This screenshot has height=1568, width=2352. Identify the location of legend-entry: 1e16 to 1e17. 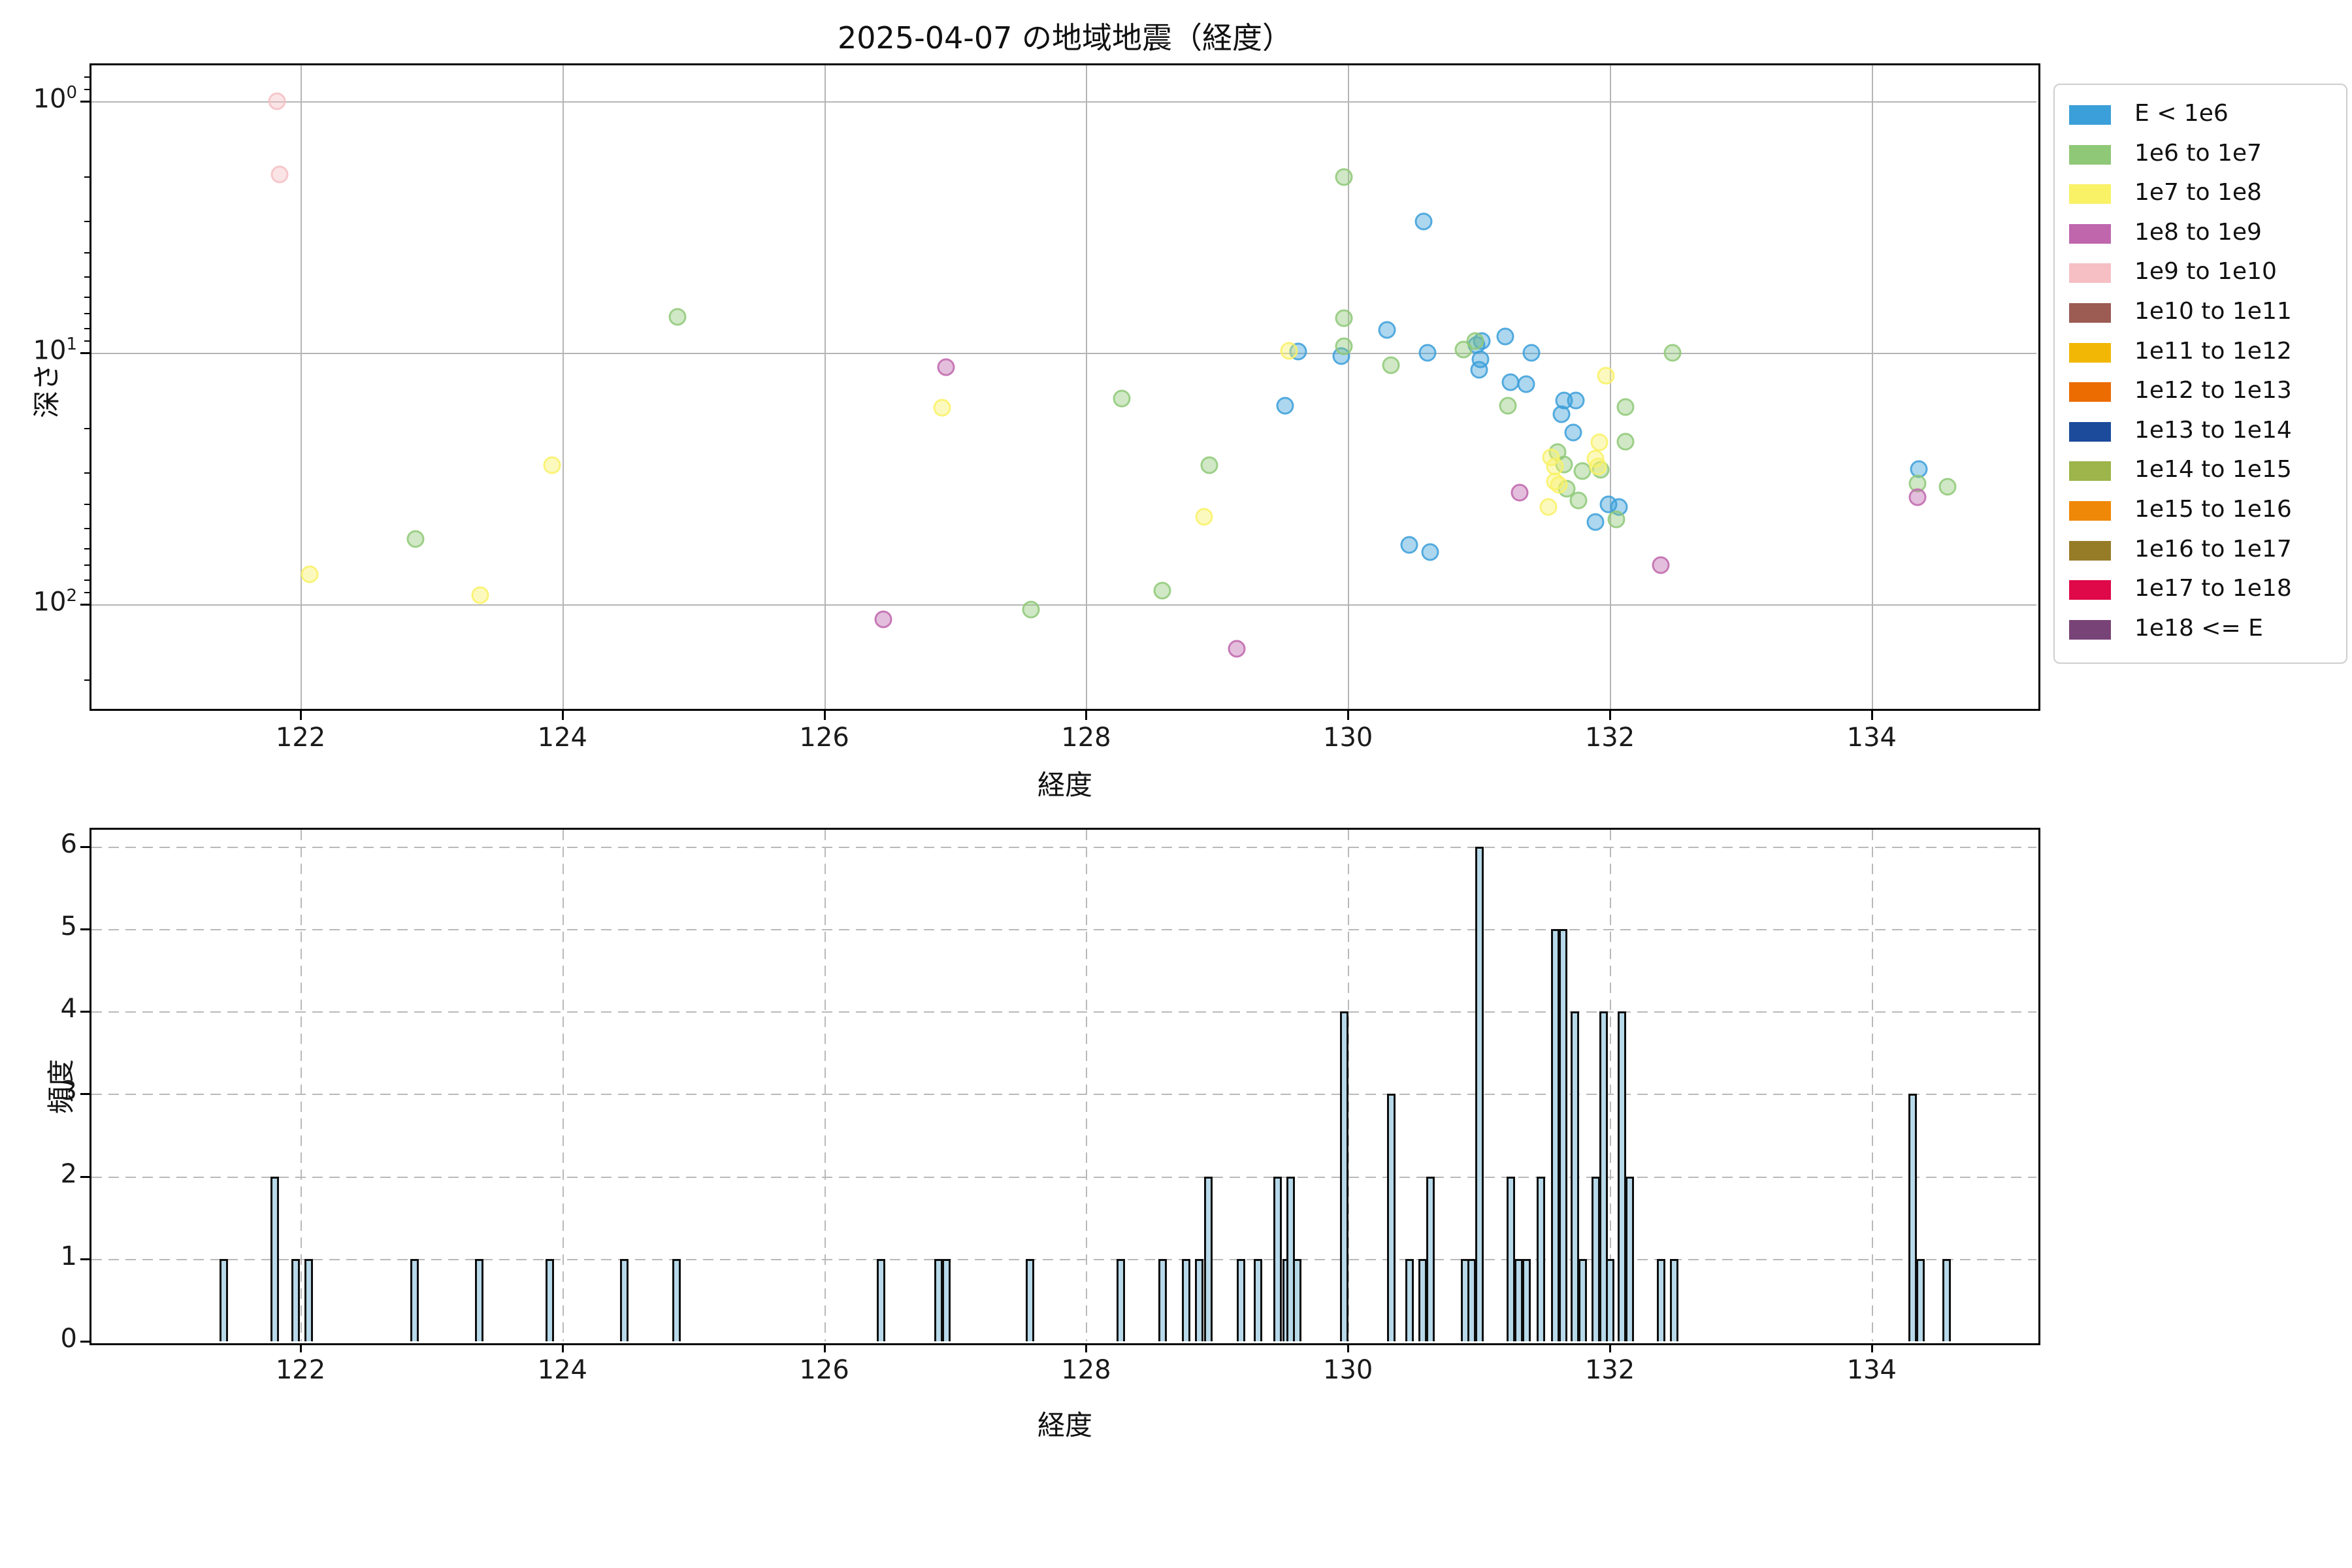
(2200, 550).